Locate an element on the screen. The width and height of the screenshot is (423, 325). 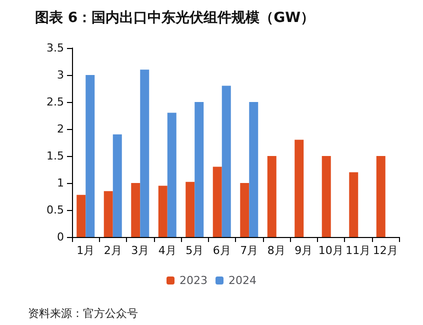
x-tick-label: 7月 is located at coordinates (249, 250).